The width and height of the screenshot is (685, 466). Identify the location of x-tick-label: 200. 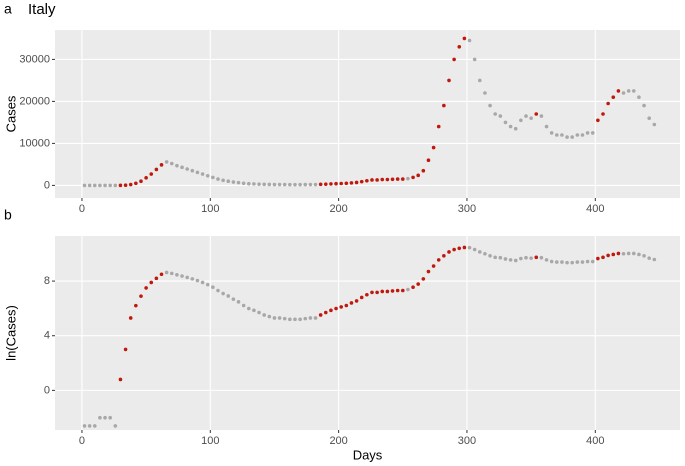
(338, 441).